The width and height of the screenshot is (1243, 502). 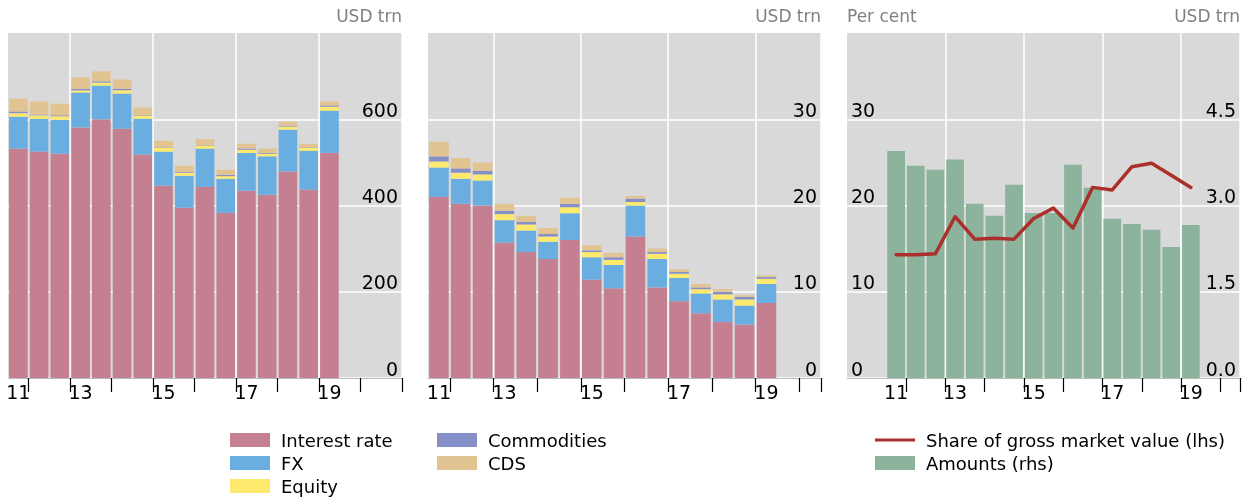 What do you see at coordinates (804, 109) in the screenshot?
I see `y2-tick-label: 30` at bounding box center [804, 109].